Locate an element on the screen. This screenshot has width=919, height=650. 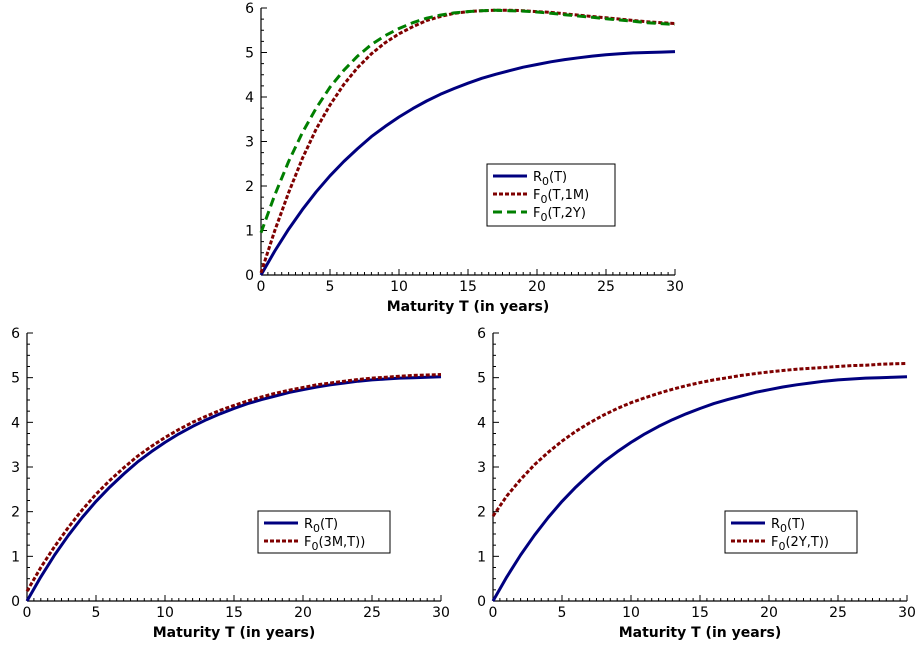
legend-label-2: F0(T,1M) is located at coordinates (561, 197).